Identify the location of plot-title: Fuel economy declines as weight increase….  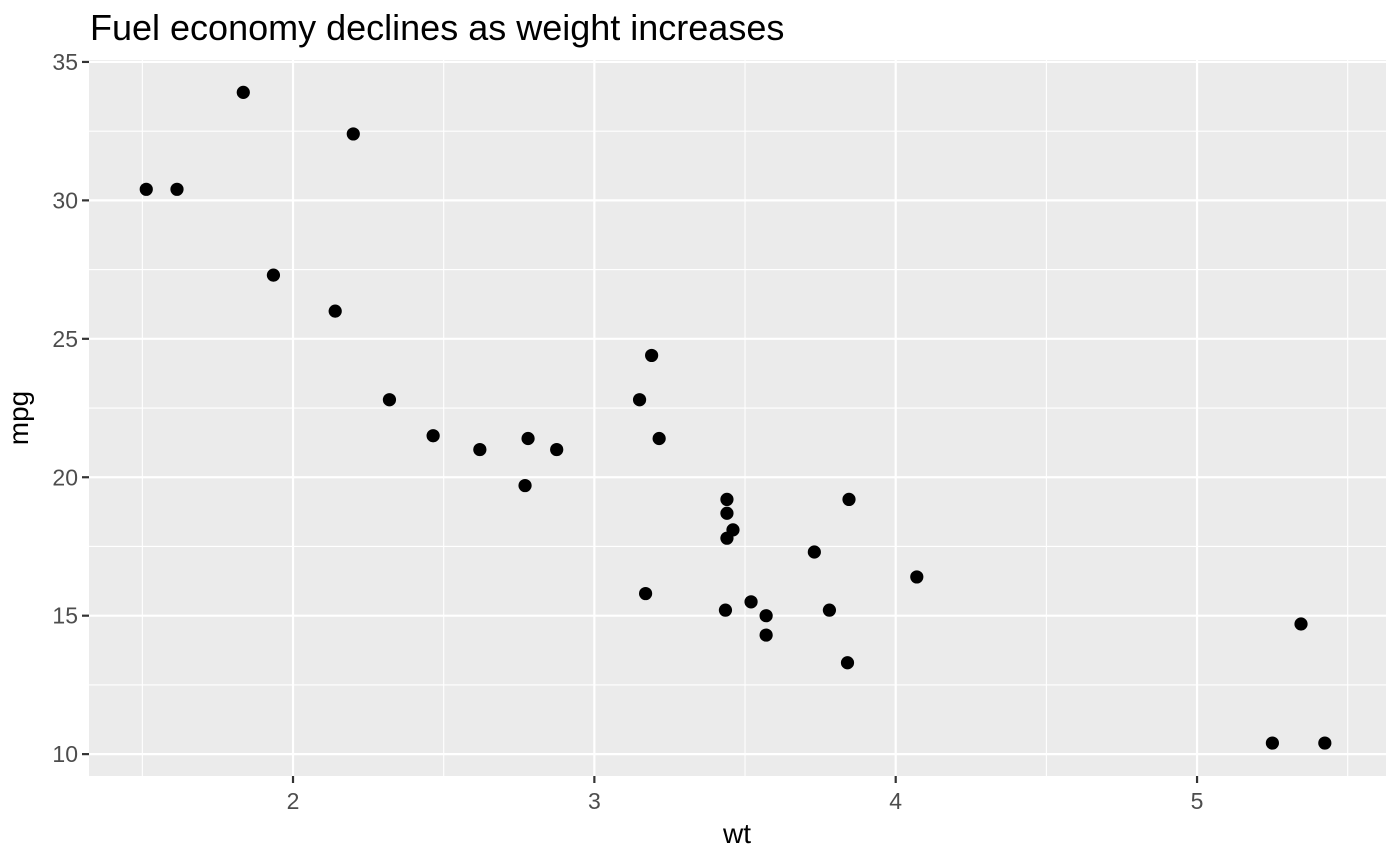
(437, 27).